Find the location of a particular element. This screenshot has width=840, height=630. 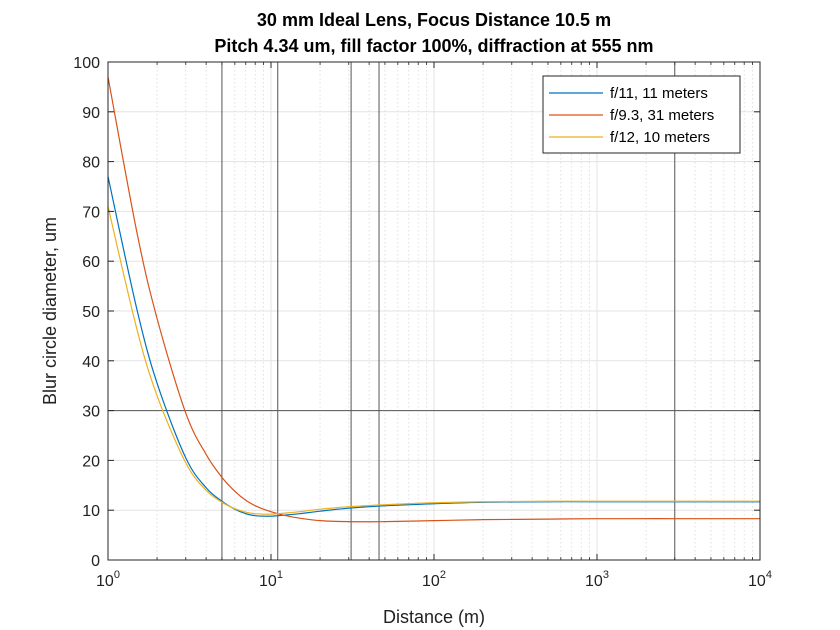

y-tick-label: 60 is located at coordinates (91, 262).